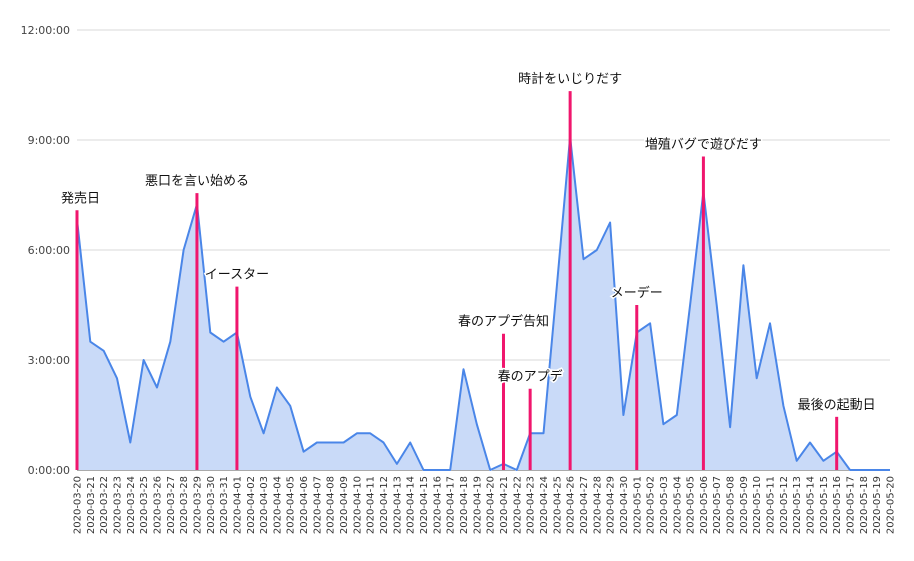 This screenshot has width=914, height=561. Describe the element at coordinates (717, 505) in the screenshot. I see `x-tick-label: 2020-05-07` at that location.